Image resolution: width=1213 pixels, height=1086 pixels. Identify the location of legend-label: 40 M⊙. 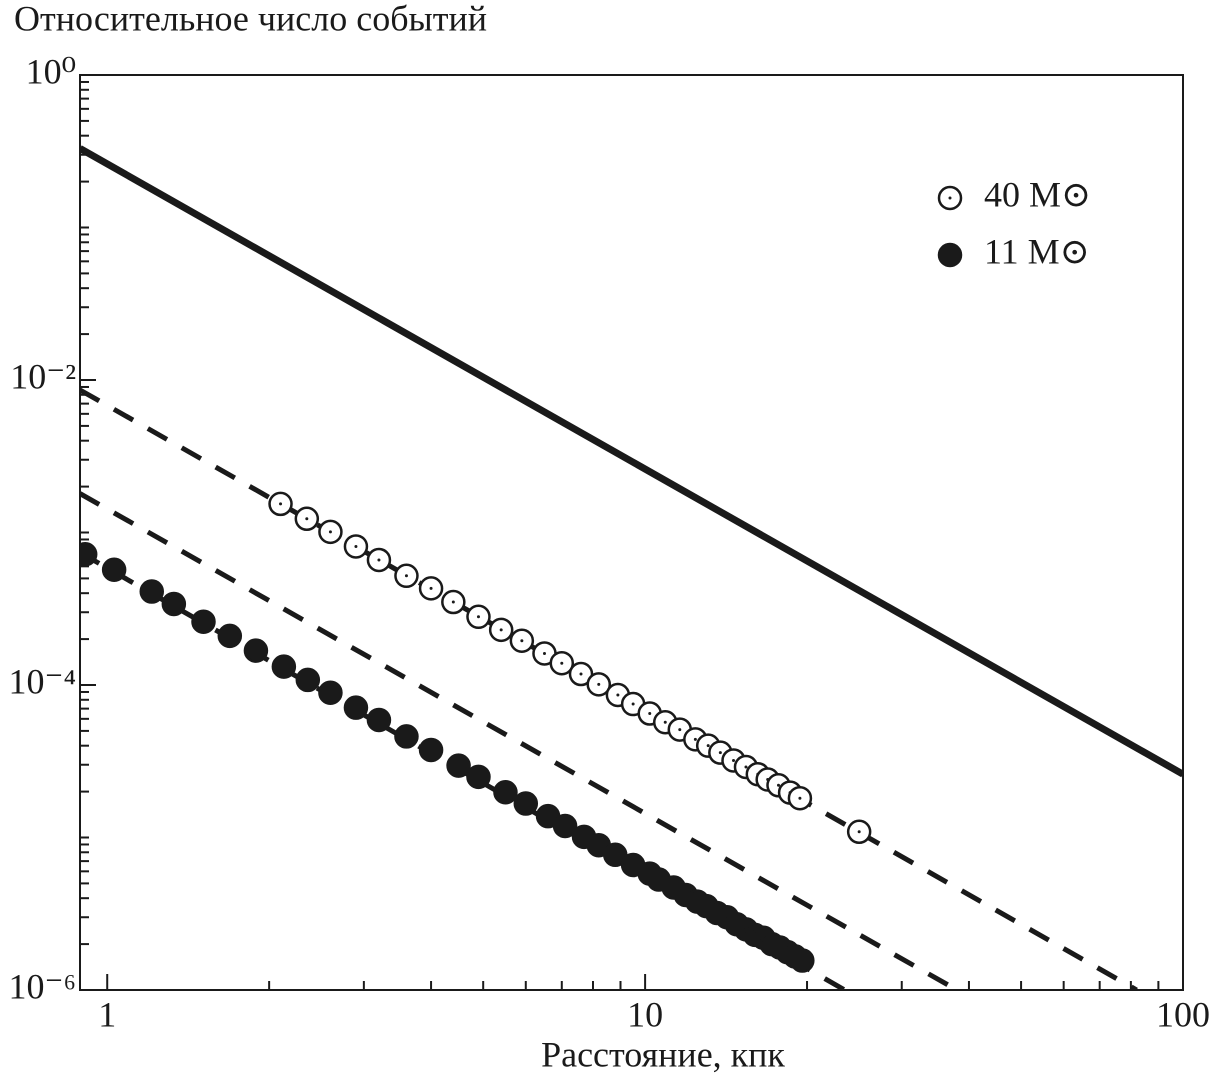
(1037, 194).